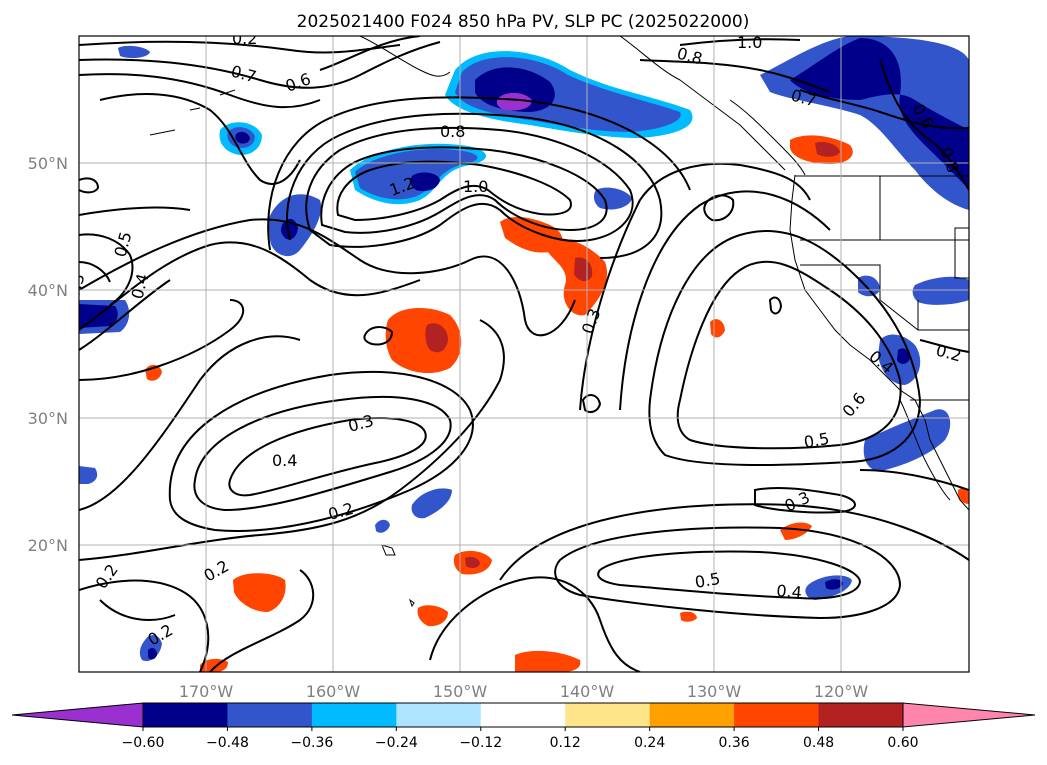 Image resolution: width=1047 pixels, height=765 pixels. I want to click on colorbar-frame, so click(523, 715).